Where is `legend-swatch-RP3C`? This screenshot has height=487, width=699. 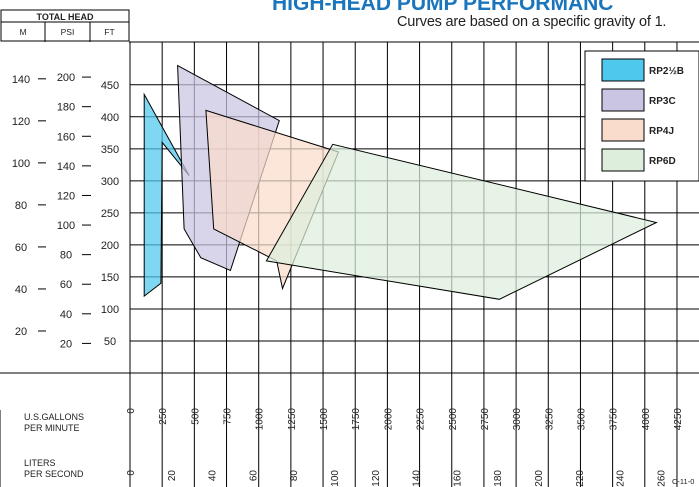
legend-swatch-RP3C is located at coordinates (623, 100).